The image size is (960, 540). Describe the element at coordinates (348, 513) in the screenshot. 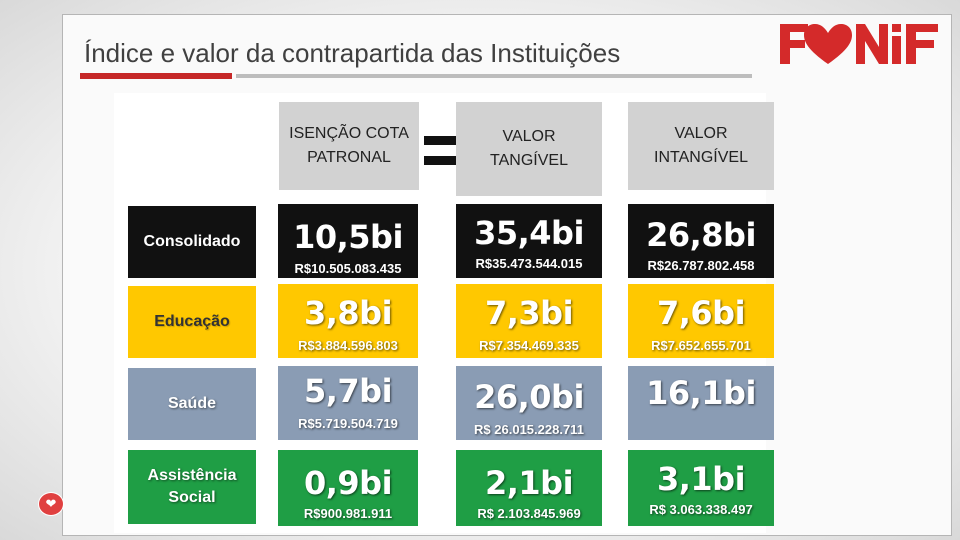

I see `value-full: R$900.981.911` at that location.